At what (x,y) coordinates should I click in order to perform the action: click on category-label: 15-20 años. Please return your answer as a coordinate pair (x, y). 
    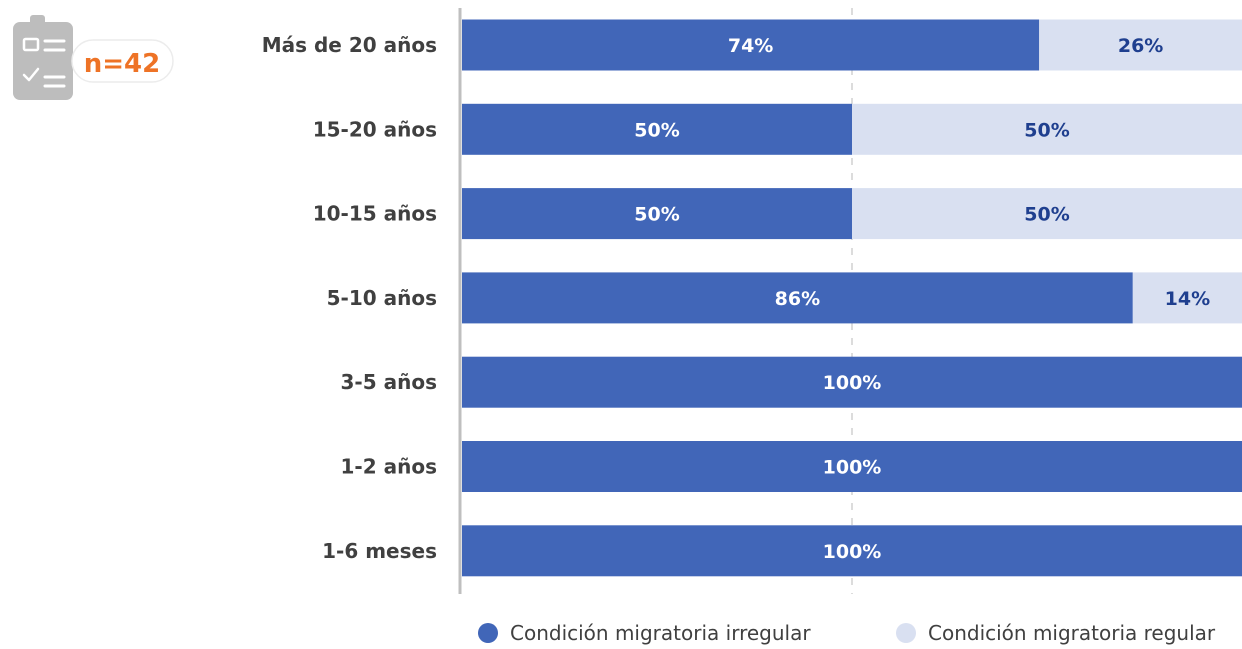
    Looking at the image, I should click on (375, 129).